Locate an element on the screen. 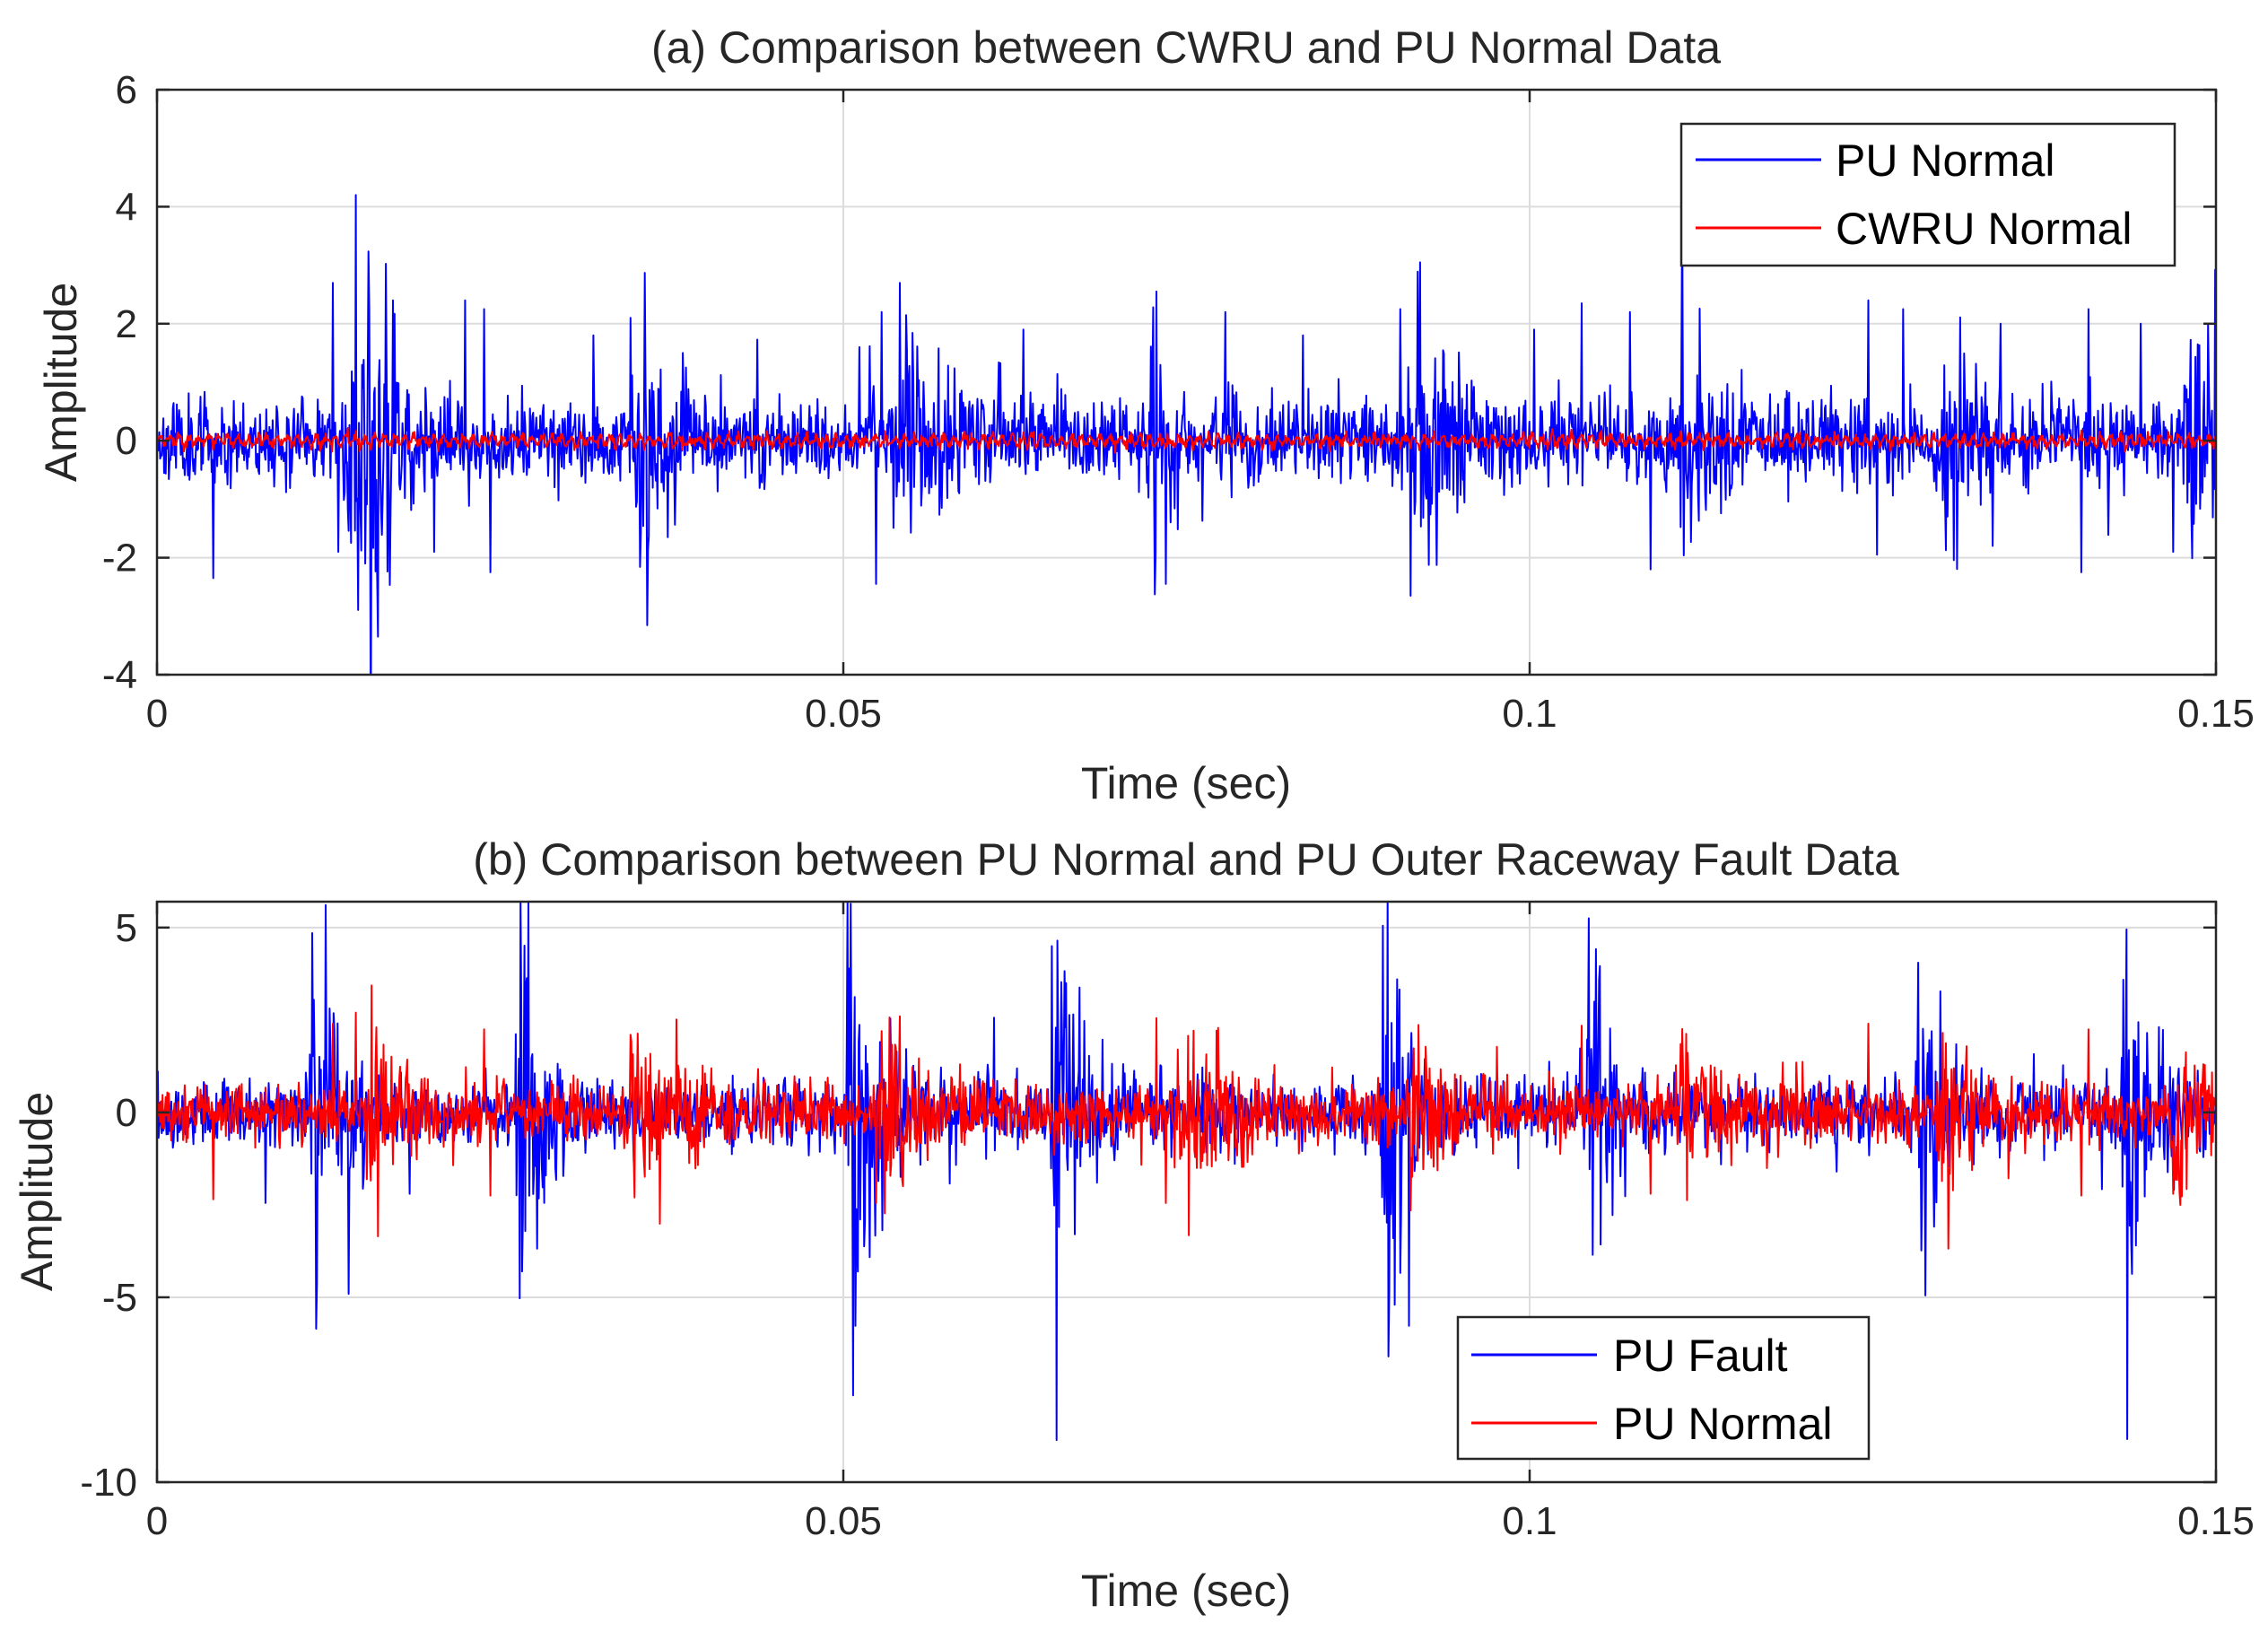 The height and width of the screenshot is (1632, 2268). legend-box-b is located at coordinates (1663, 1388).